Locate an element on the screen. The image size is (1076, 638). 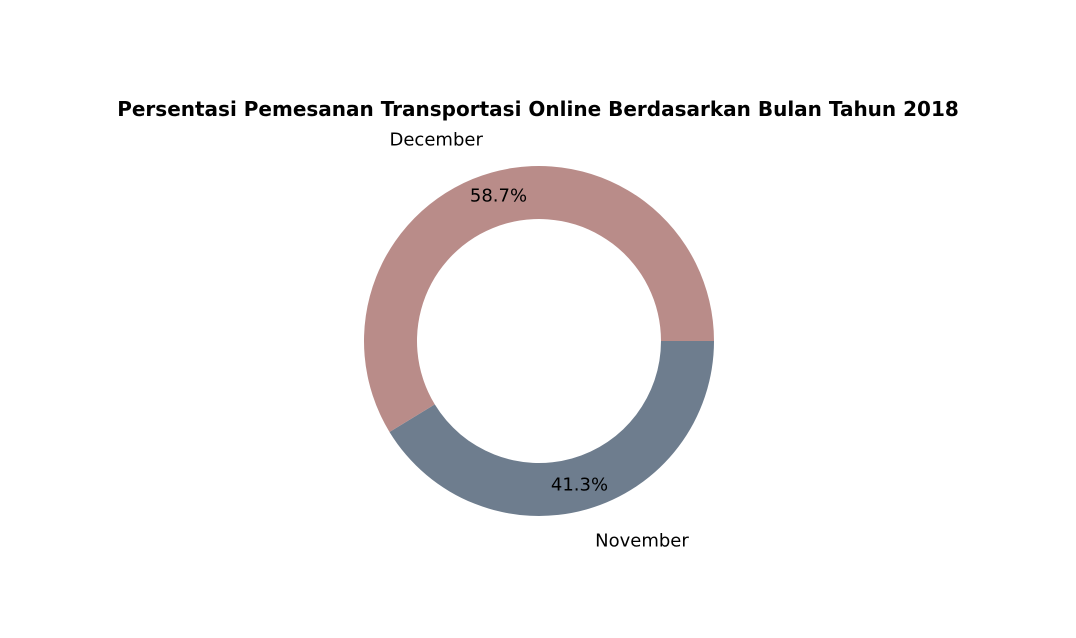
slice-percent-november: 41.3% is located at coordinates (579, 484).